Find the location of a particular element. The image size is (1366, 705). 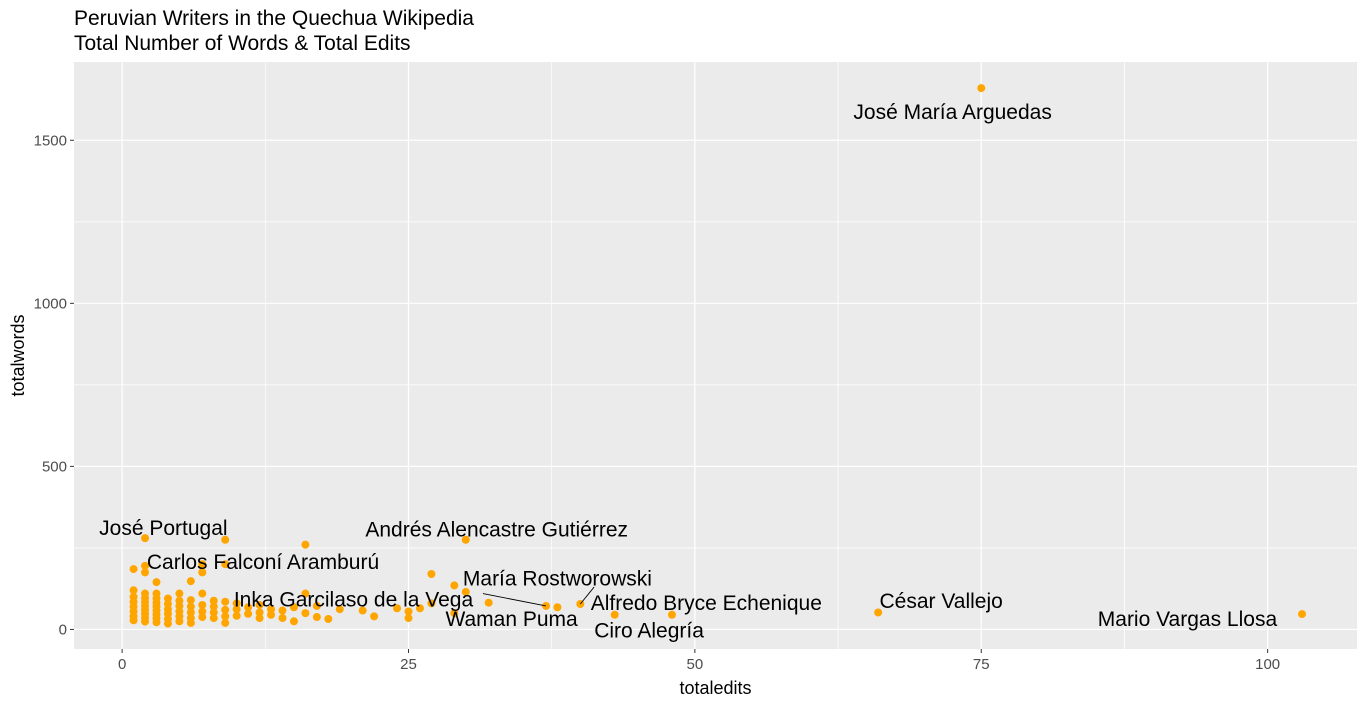

point-label: Inka Garcilaso de la Vega is located at coordinates (354, 600).